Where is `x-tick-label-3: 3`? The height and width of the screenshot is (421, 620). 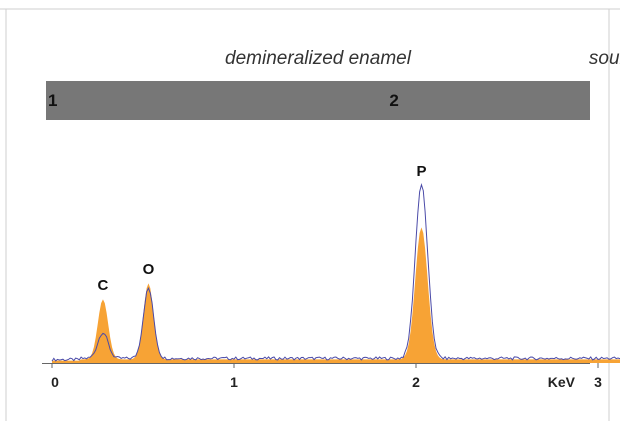
x-tick-label-3: 3 is located at coordinates (598, 382).